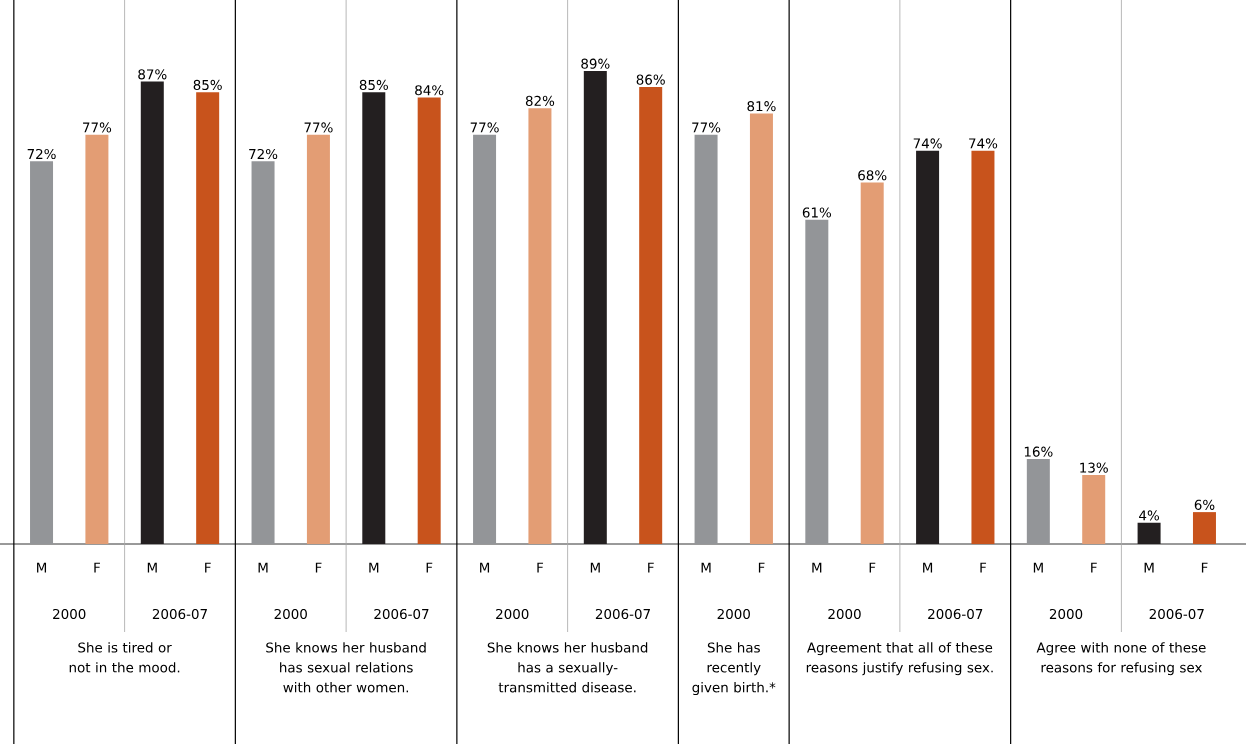 Image resolution: width=1246 pixels, height=744 pixels. What do you see at coordinates (567, 667) in the screenshot?
I see `text: She knows her husband has a sexually-transmitted disease.` at bounding box center [567, 667].